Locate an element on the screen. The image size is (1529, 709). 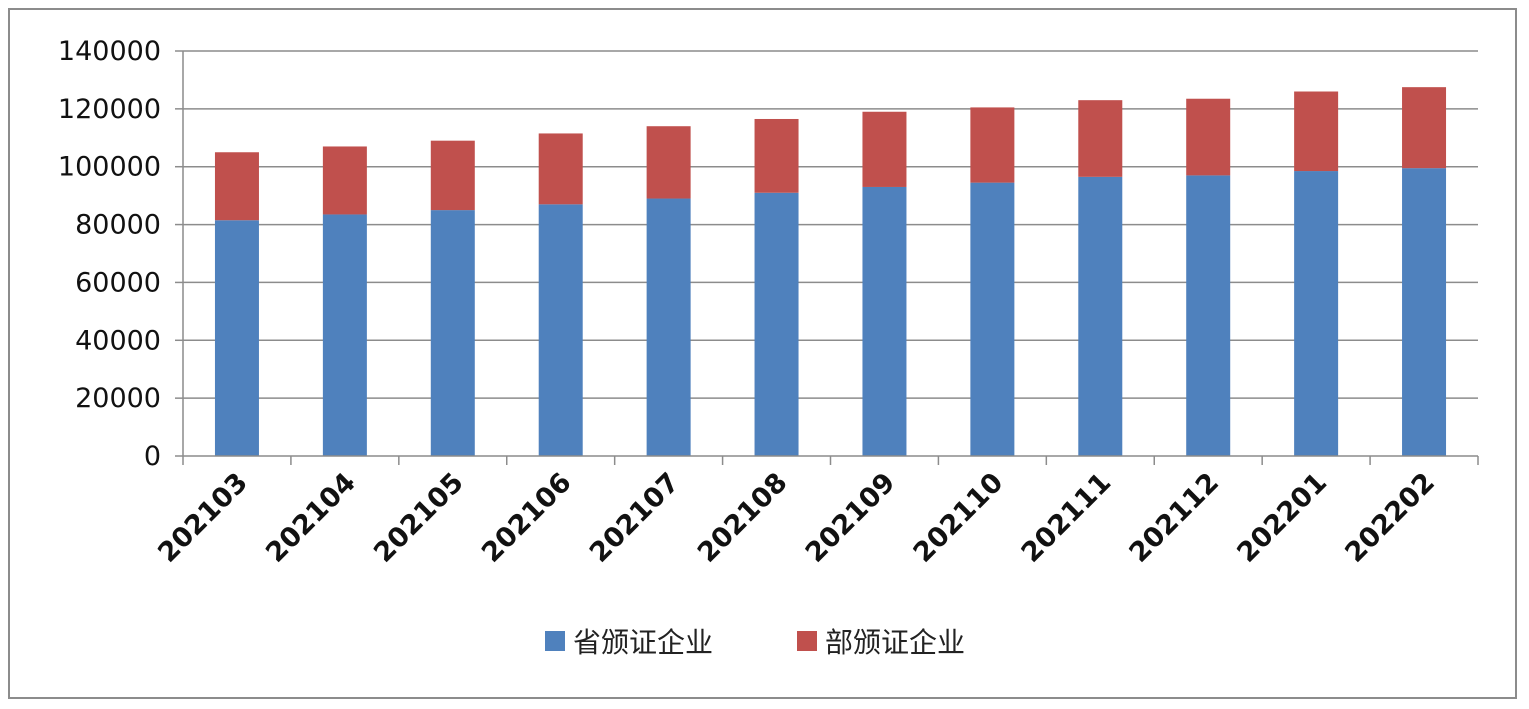
x-tick-label: 202105 is located at coordinates (419, 518).